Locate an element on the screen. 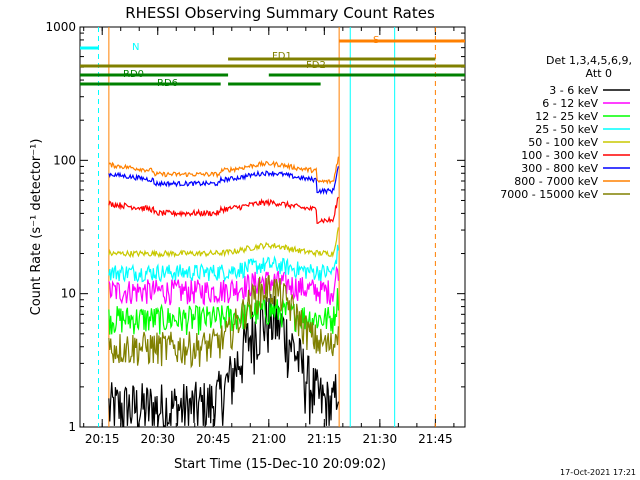 This screenshot has height=480, width=640. flag-label: RD0 is located at coordinates (133, 74).